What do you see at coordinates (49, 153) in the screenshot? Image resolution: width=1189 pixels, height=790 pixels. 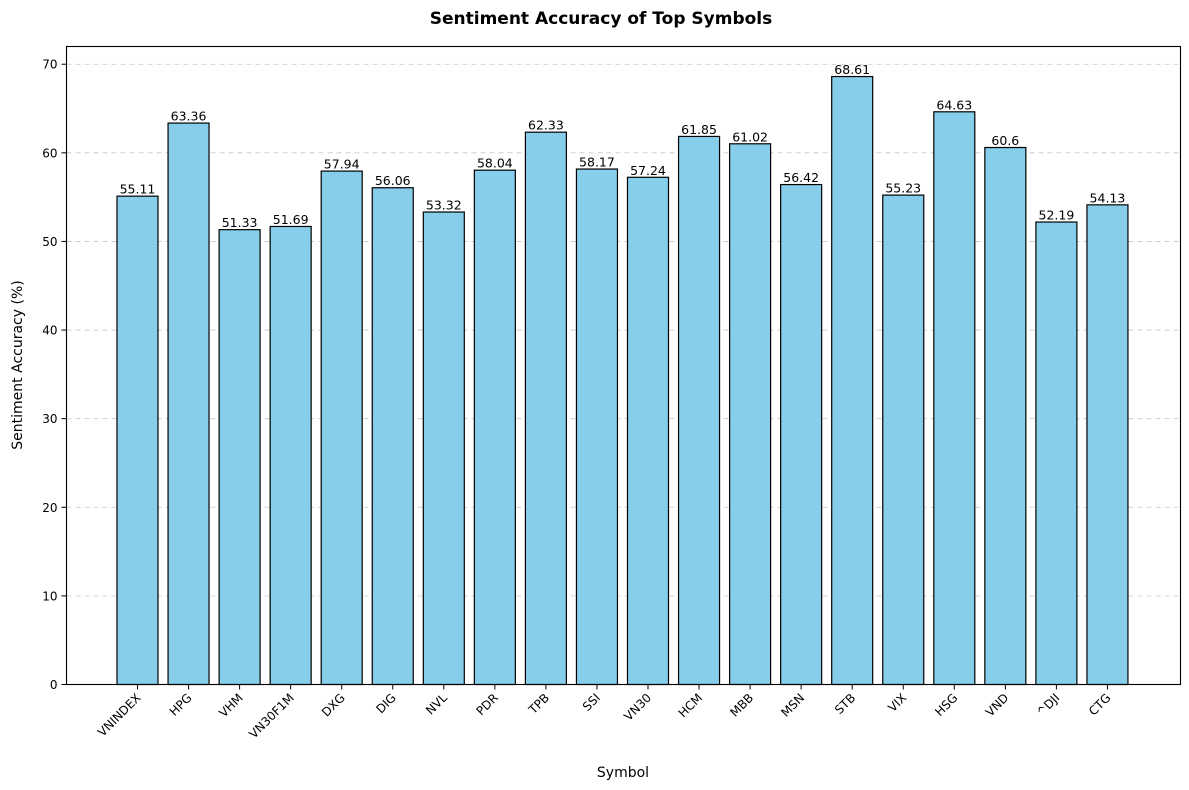 I see `y-tick-label: 60` at bounding box center [49, 153].